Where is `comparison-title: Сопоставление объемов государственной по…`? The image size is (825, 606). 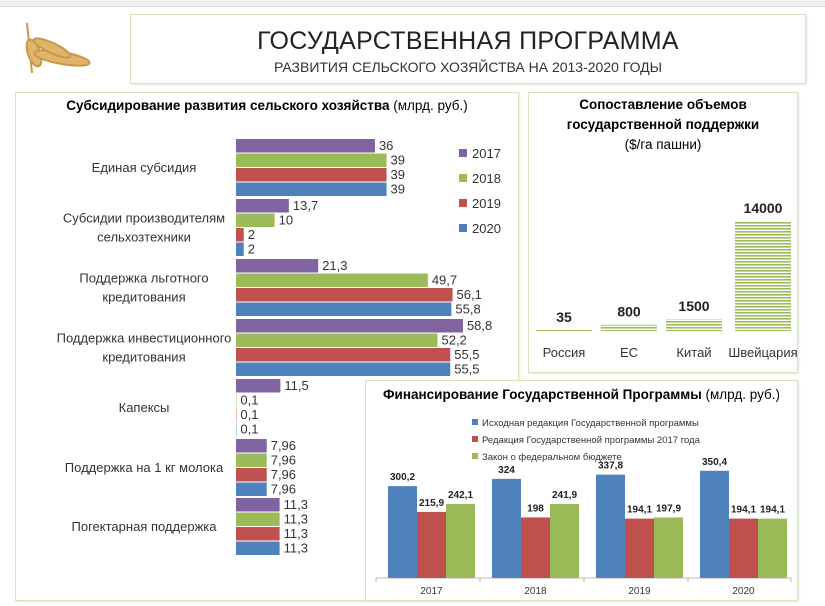 comparison-title: Сопоставление объемов государственной по… is located at coordinates (663, 125).